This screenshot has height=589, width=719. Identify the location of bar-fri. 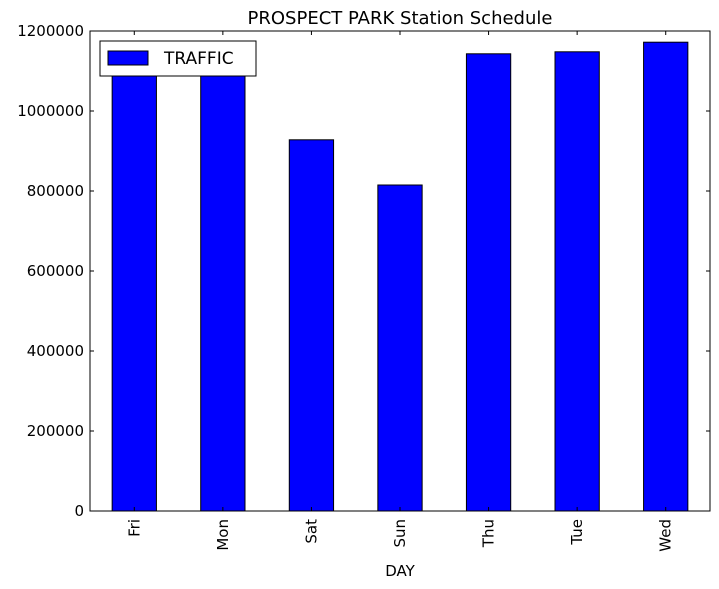
(134, 292).